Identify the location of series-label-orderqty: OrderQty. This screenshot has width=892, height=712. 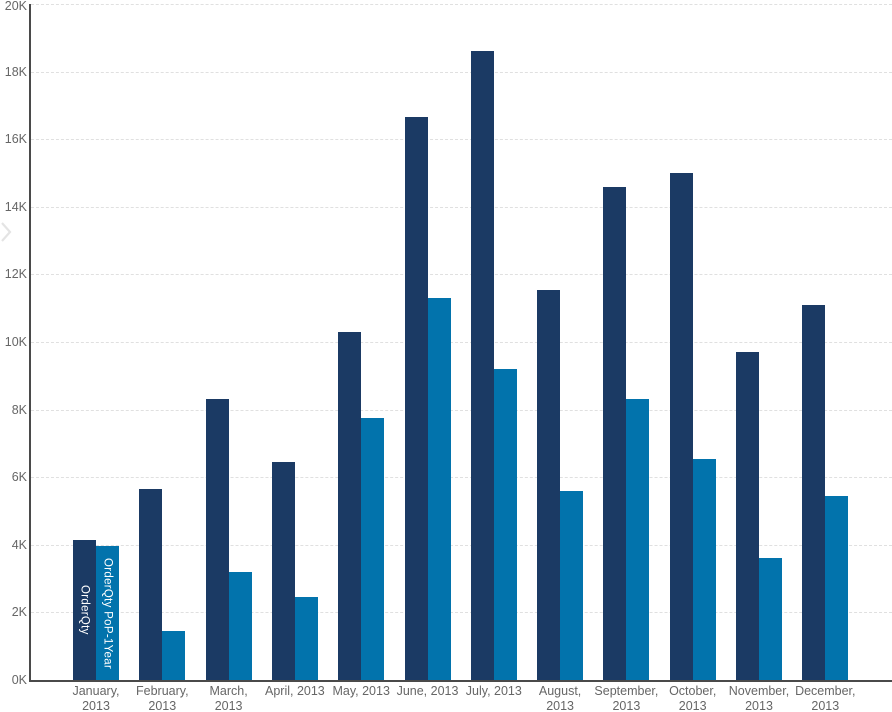
(84, 610).